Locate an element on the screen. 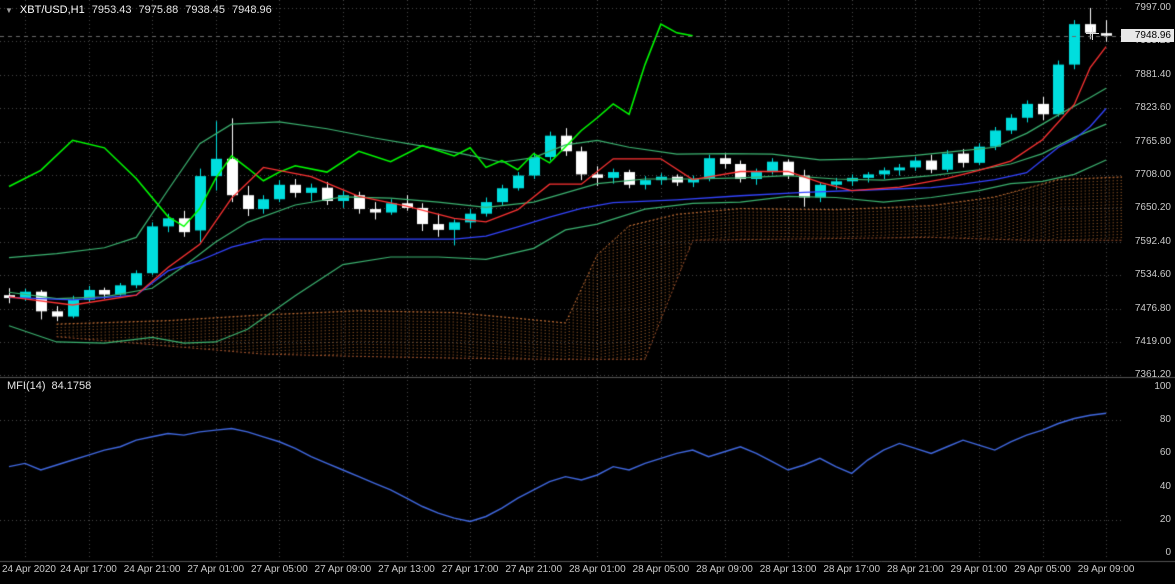 The height and width of the screenshot is (584, 1175). mfi-indicator-value: 84.1758 is located at coordinates (71, 386).